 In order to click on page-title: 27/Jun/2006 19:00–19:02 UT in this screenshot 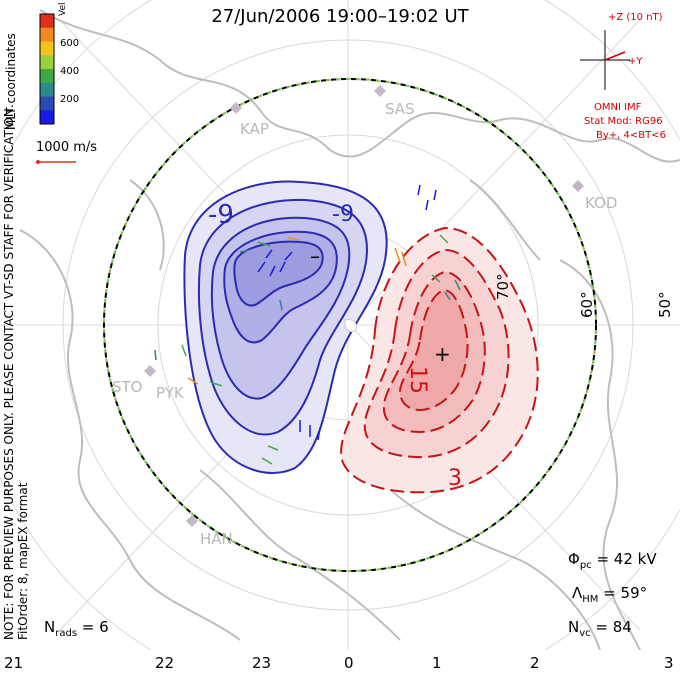, I will do `click(340, 16)`.